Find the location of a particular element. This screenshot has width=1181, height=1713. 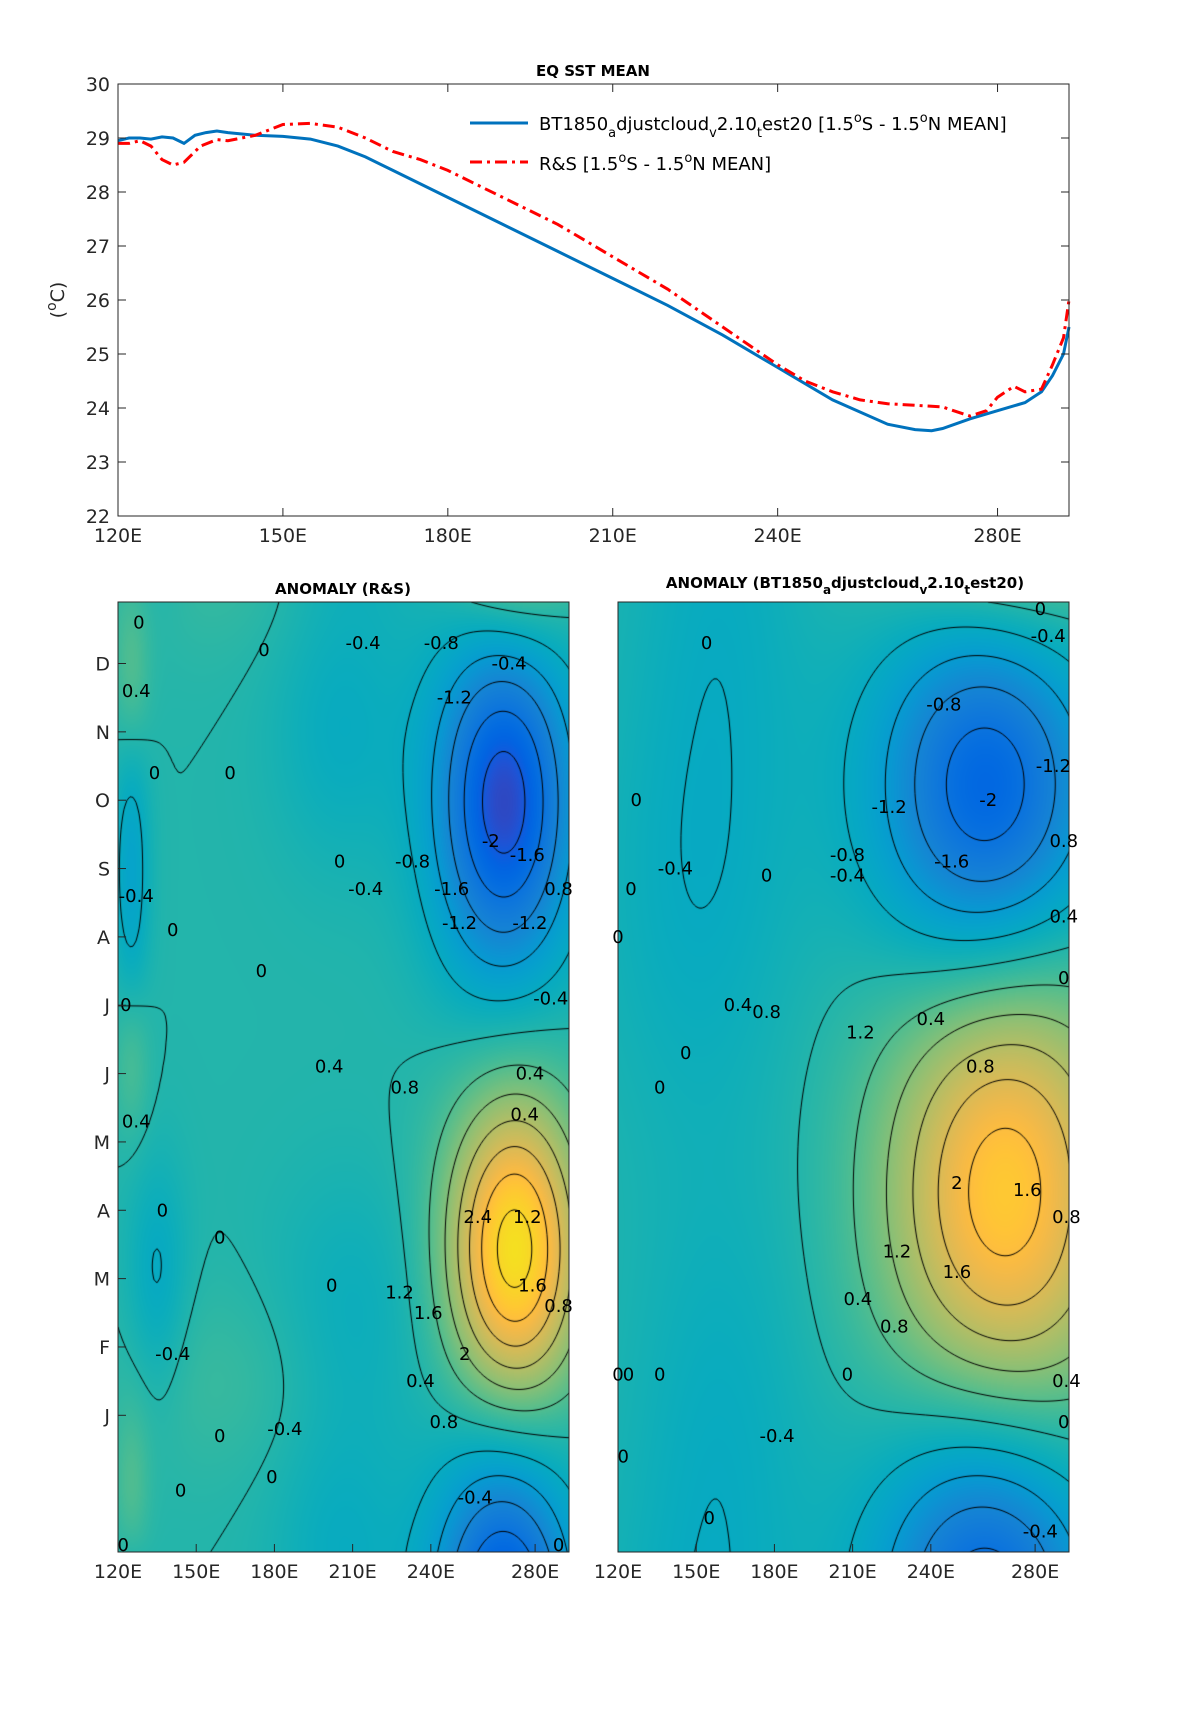

heat-y-tick-label: O is located at coordinates (102, 801).